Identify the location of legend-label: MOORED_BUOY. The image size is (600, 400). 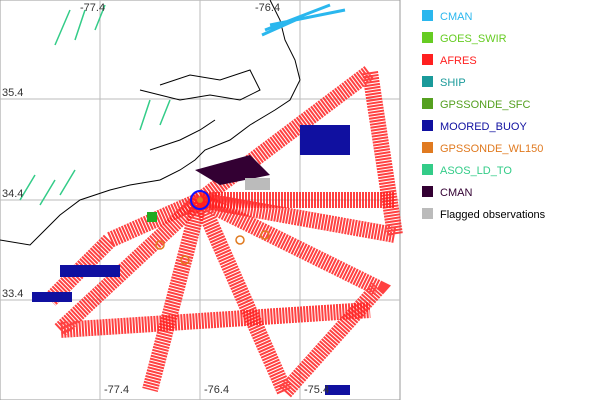
(483, 127).